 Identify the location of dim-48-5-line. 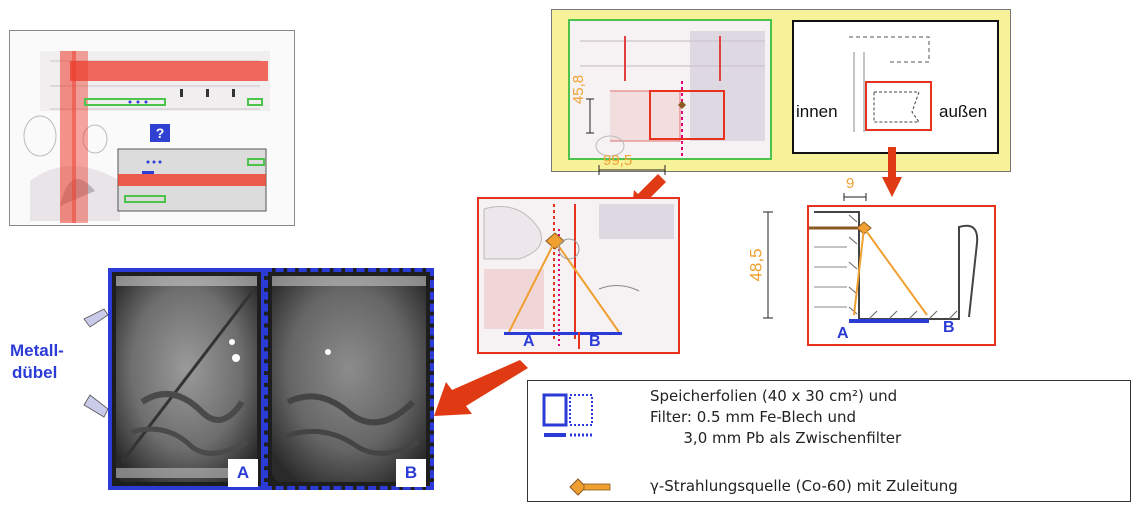
(768, 265).